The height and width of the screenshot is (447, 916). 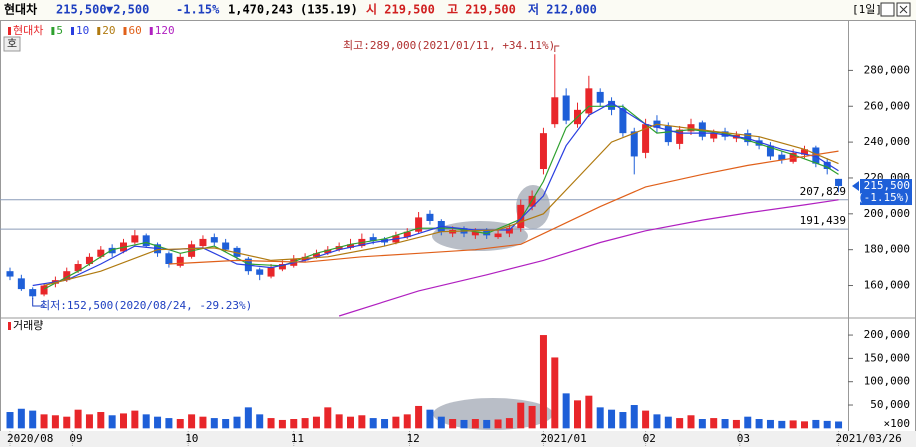 I want to click on volume-y-tick-label: 200,000, so click(x=887, y=334).